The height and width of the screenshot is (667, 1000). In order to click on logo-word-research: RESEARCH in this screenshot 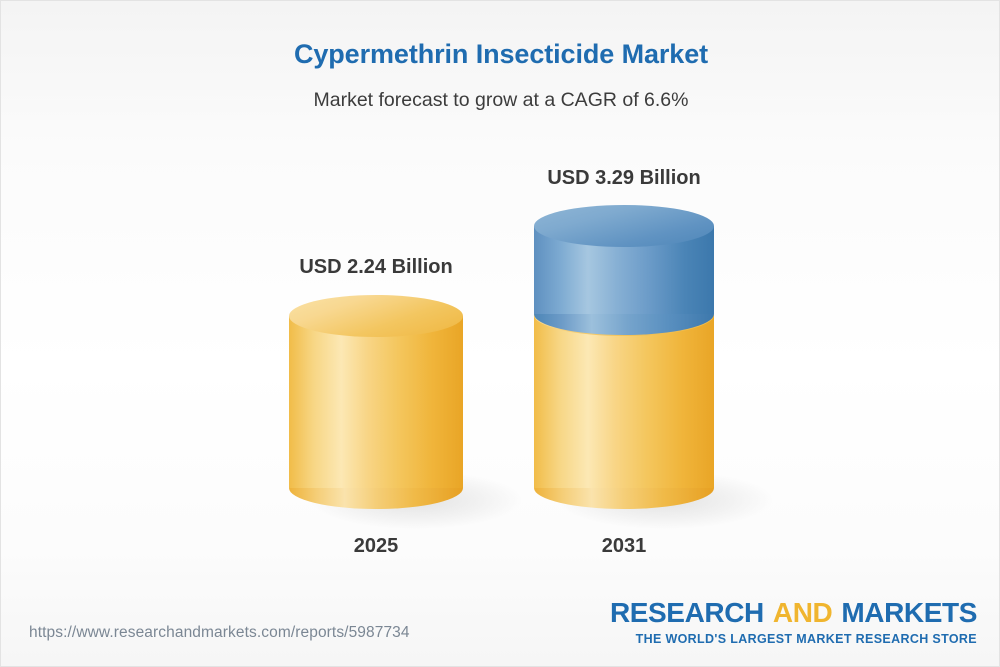, I will do `click(686, 612)`.